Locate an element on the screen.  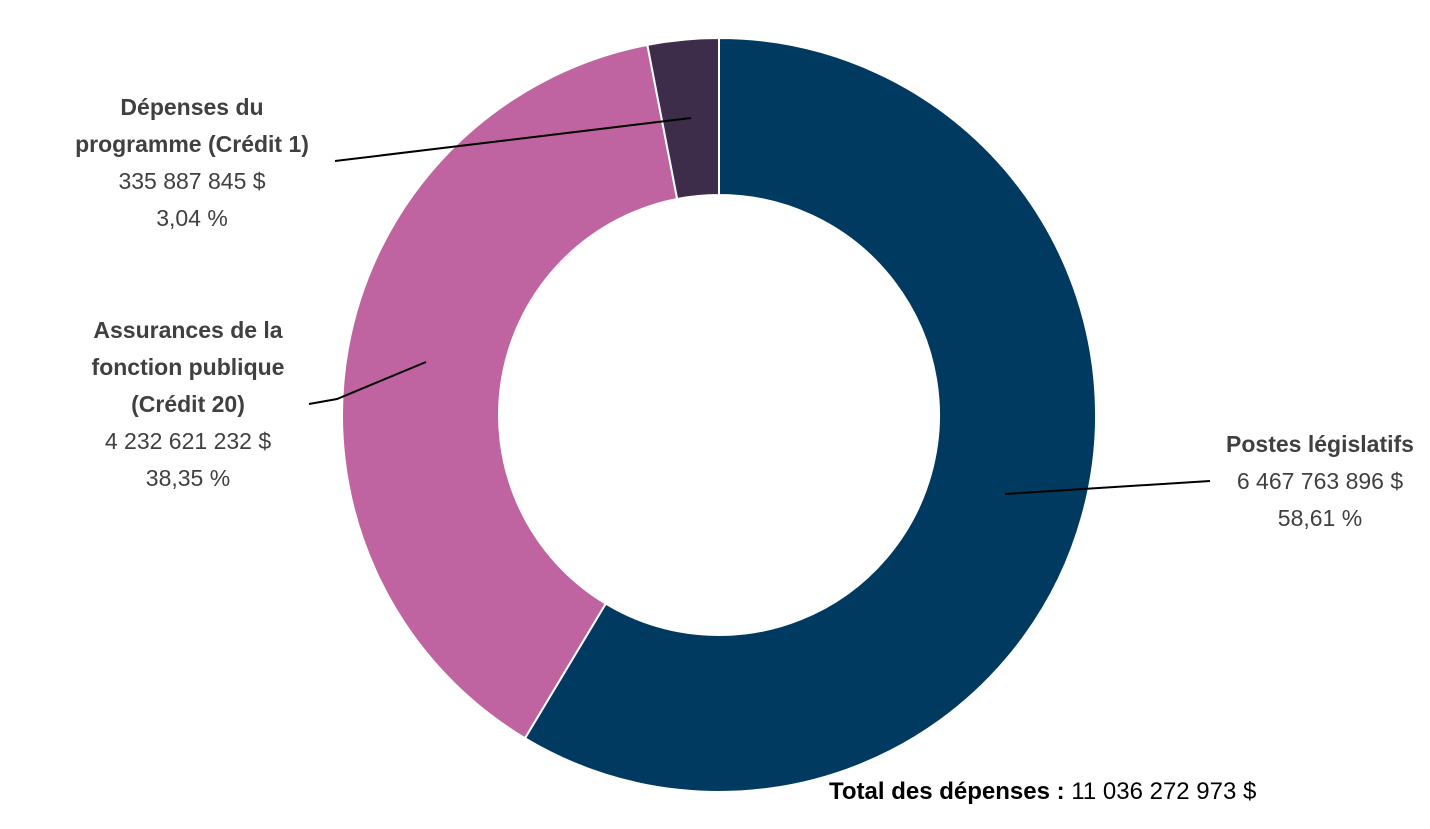
total-expenditure: Total des dépenses : 11 036 272 973 $ is located at coordinates (1042, 792).